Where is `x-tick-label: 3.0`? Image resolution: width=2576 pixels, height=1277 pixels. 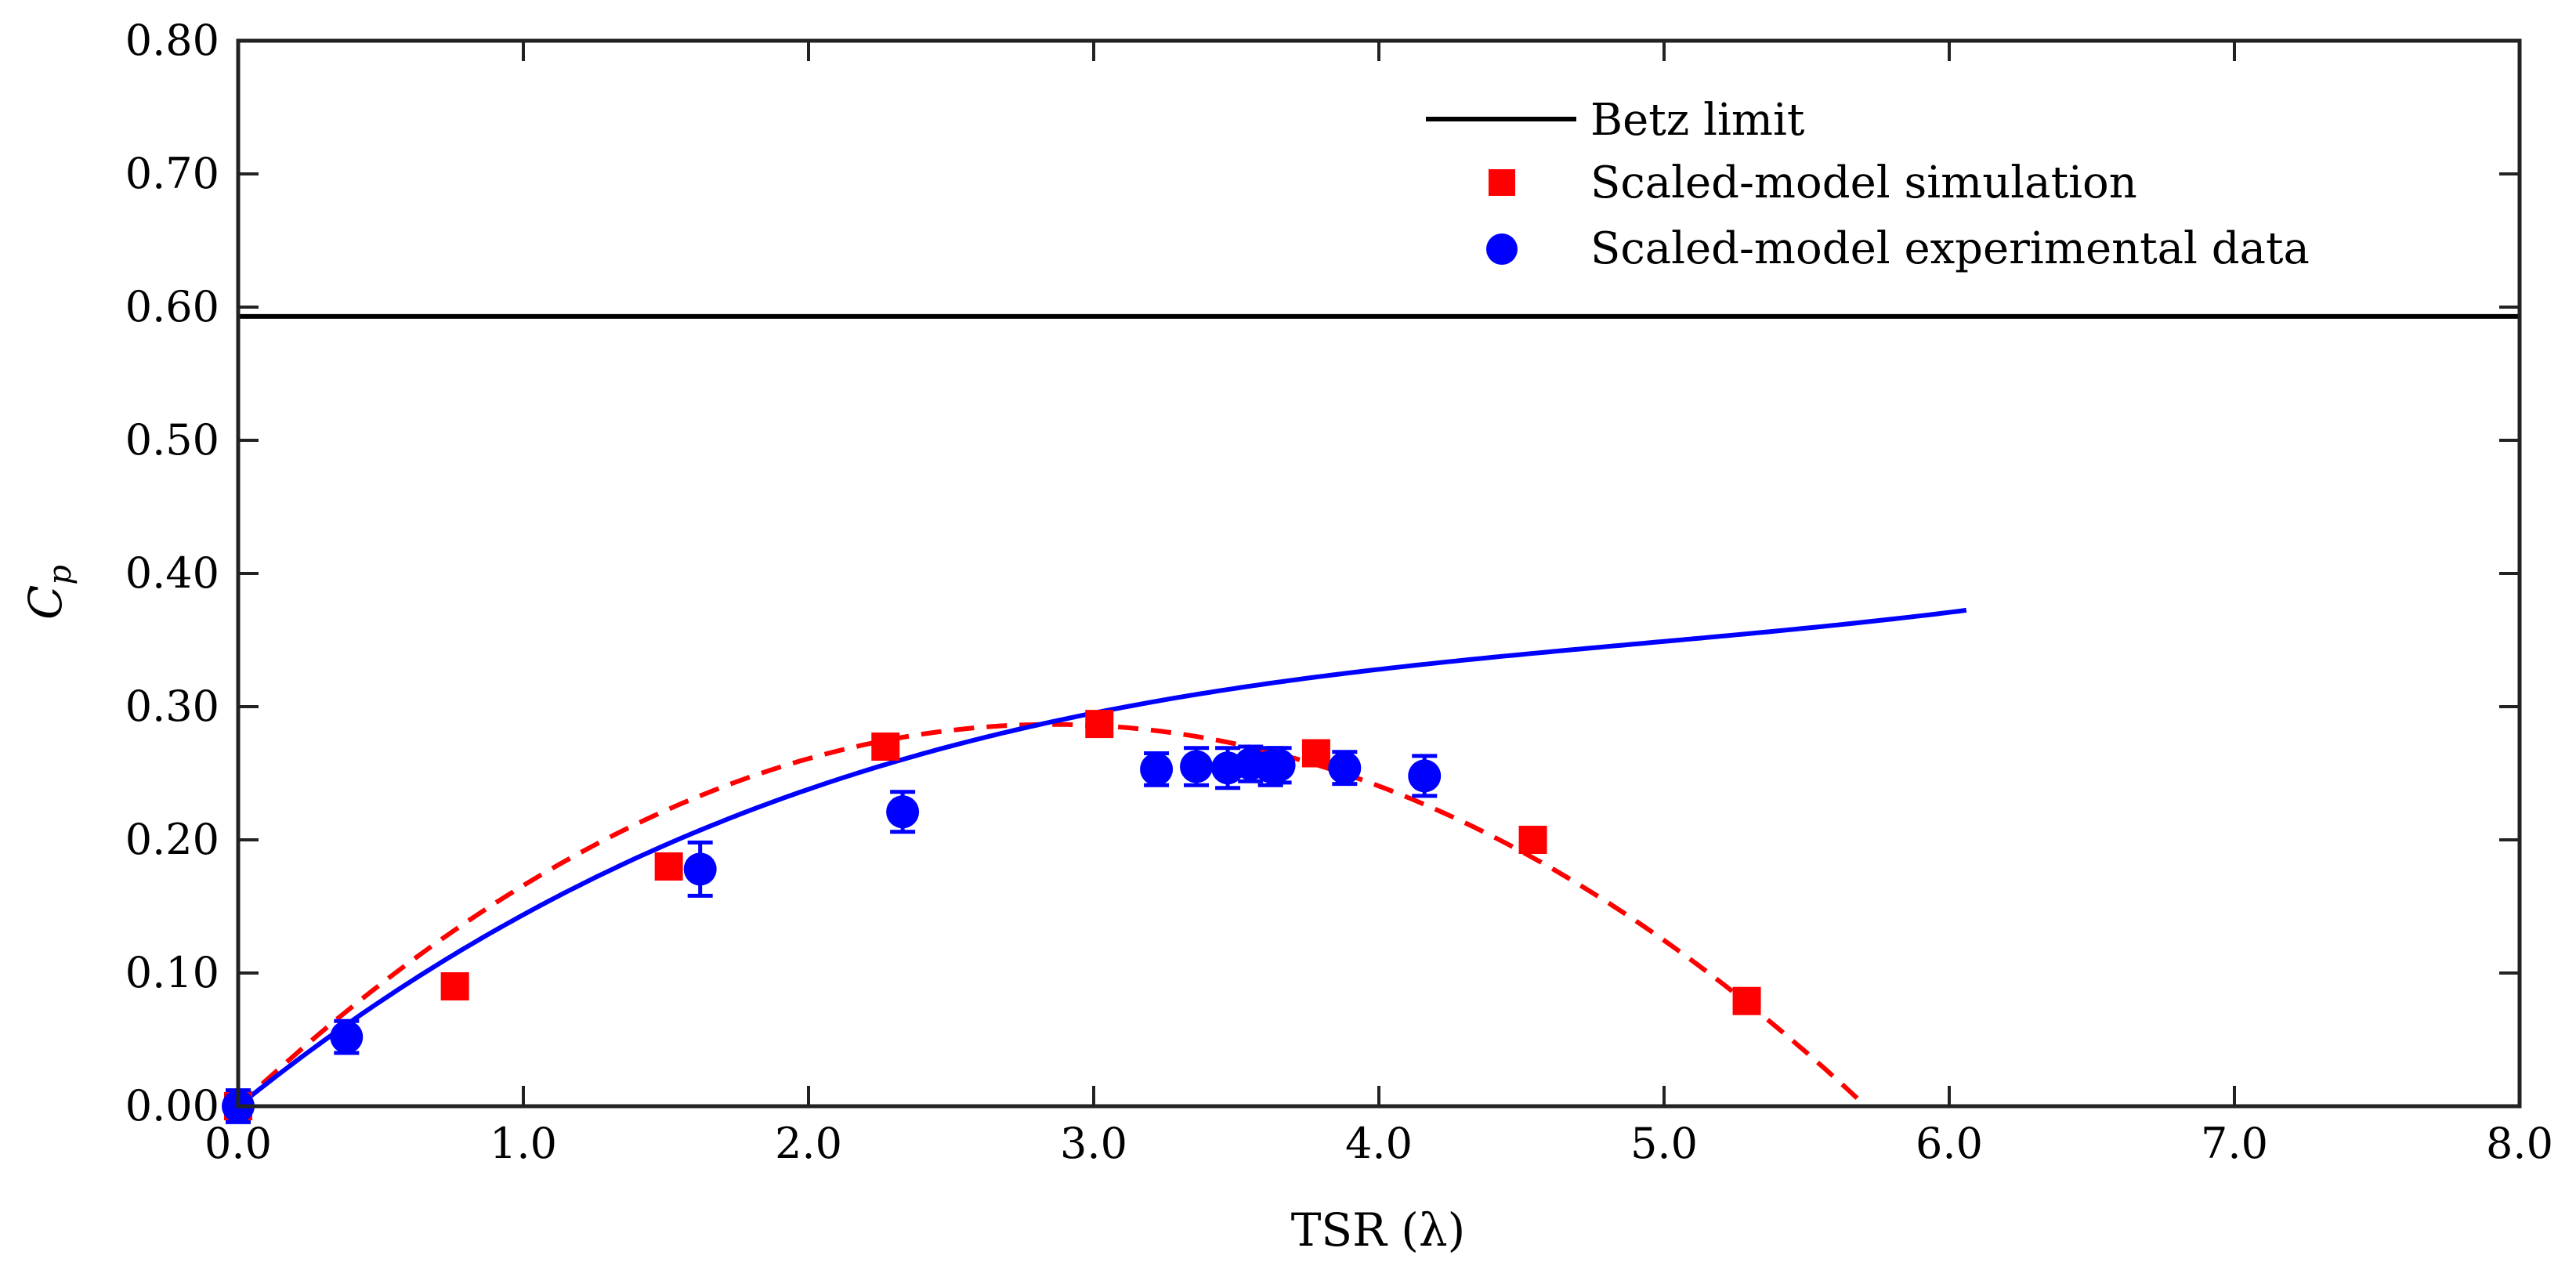
x-tick-label: 3.0 is located at coordinates (1093, 1143).